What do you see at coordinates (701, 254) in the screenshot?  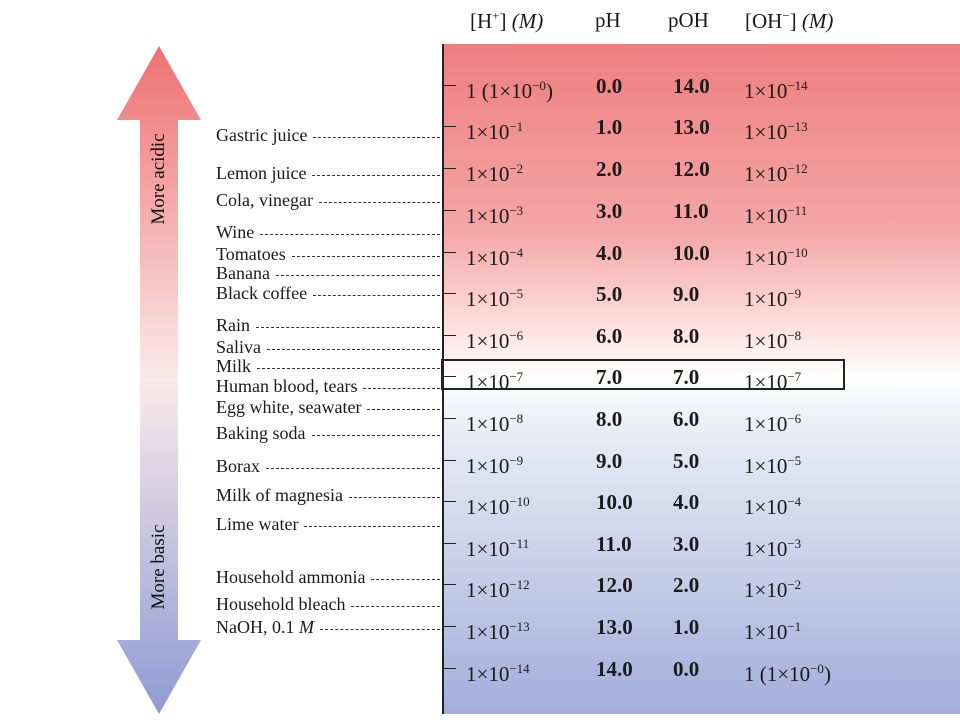 I see `ph-row: 1×10−4 4.0 10.0 1×10−10` at bounding box center [701, 254].